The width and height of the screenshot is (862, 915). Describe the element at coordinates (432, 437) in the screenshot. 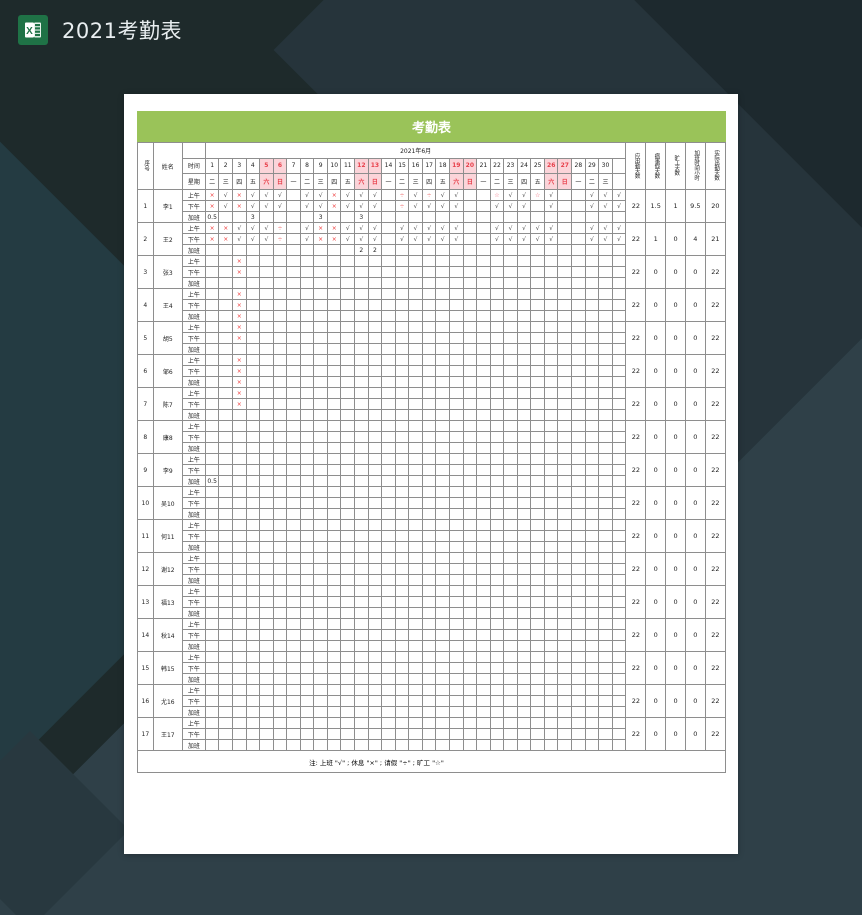

I see `table-row: 8 康8 上午 22 0 0 0 22` at that location.